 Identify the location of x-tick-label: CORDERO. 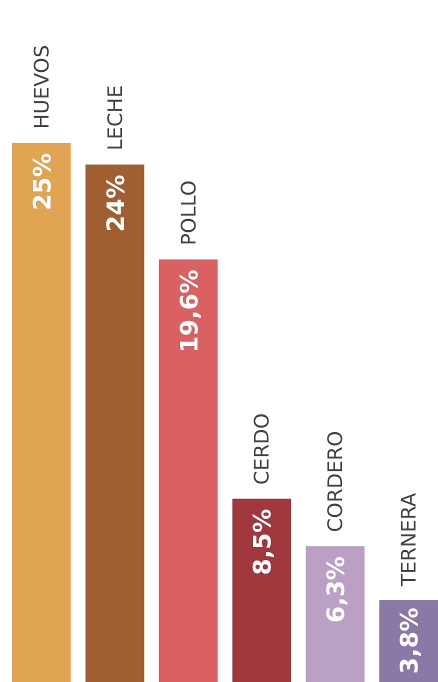
(335, 481).